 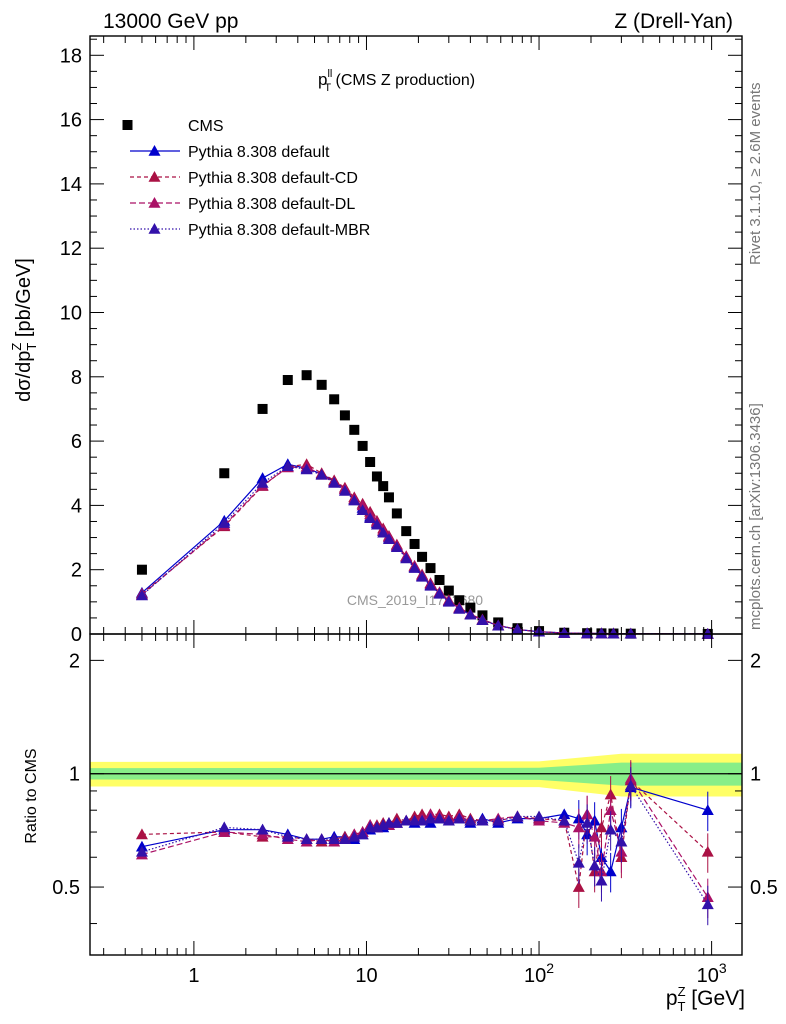 I want to click on y-tick-label: 6, so click(x=76, y=442).